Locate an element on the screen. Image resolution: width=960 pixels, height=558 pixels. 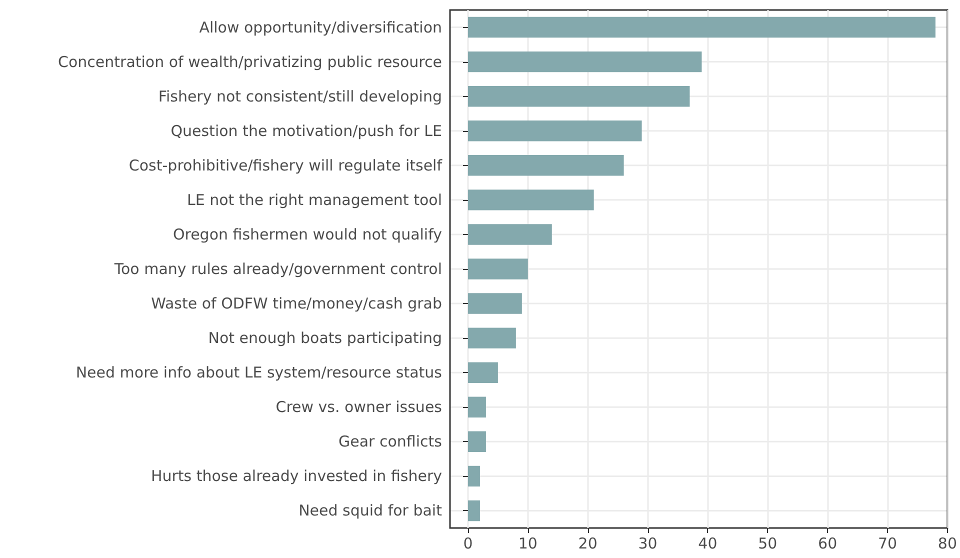
y-tick-label: Hurts those already invested in fishery is located at coordinates (296, 476).